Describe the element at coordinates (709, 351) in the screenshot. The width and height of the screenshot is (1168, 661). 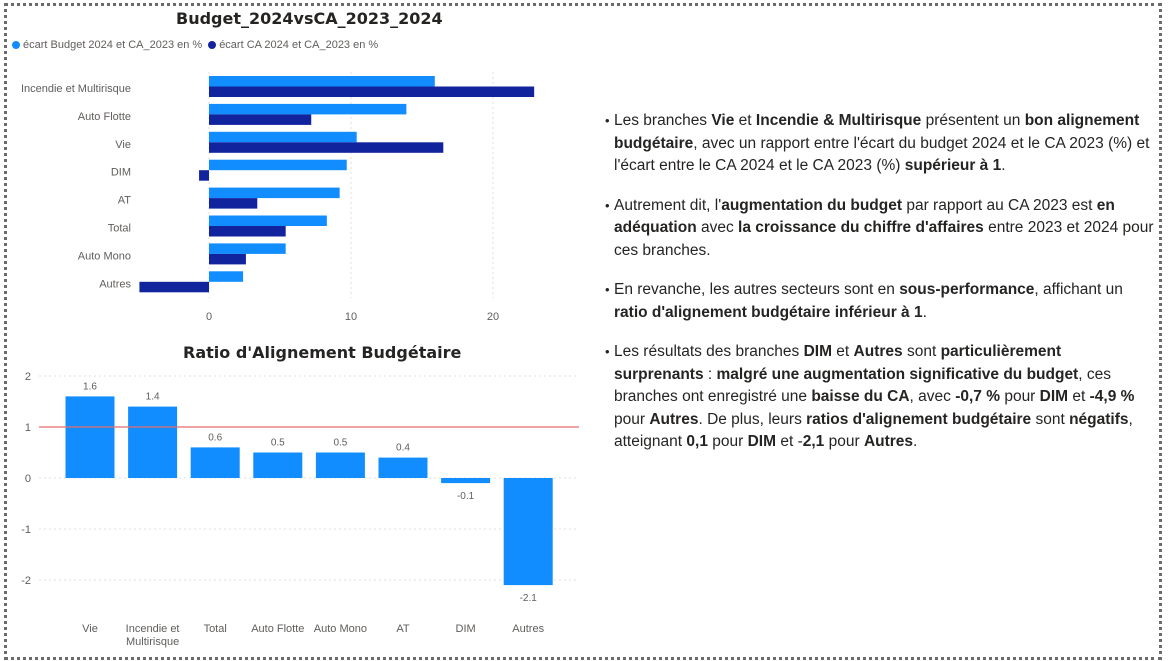
I see `text-run: Les résultats des branches` at that location.